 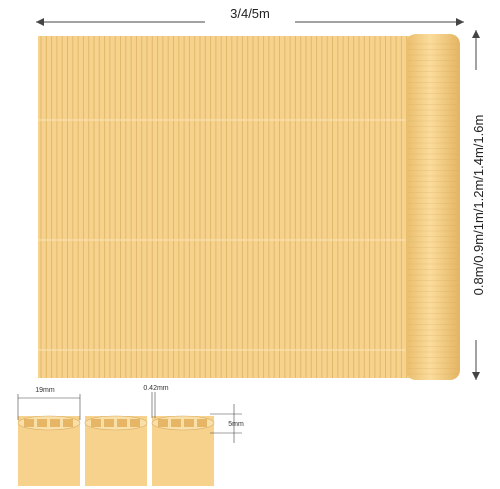 What do you see at coordinates (155, 388) in the screenshot?
I see `wall-label: 0.42mm` at bounding box center [155, 388].